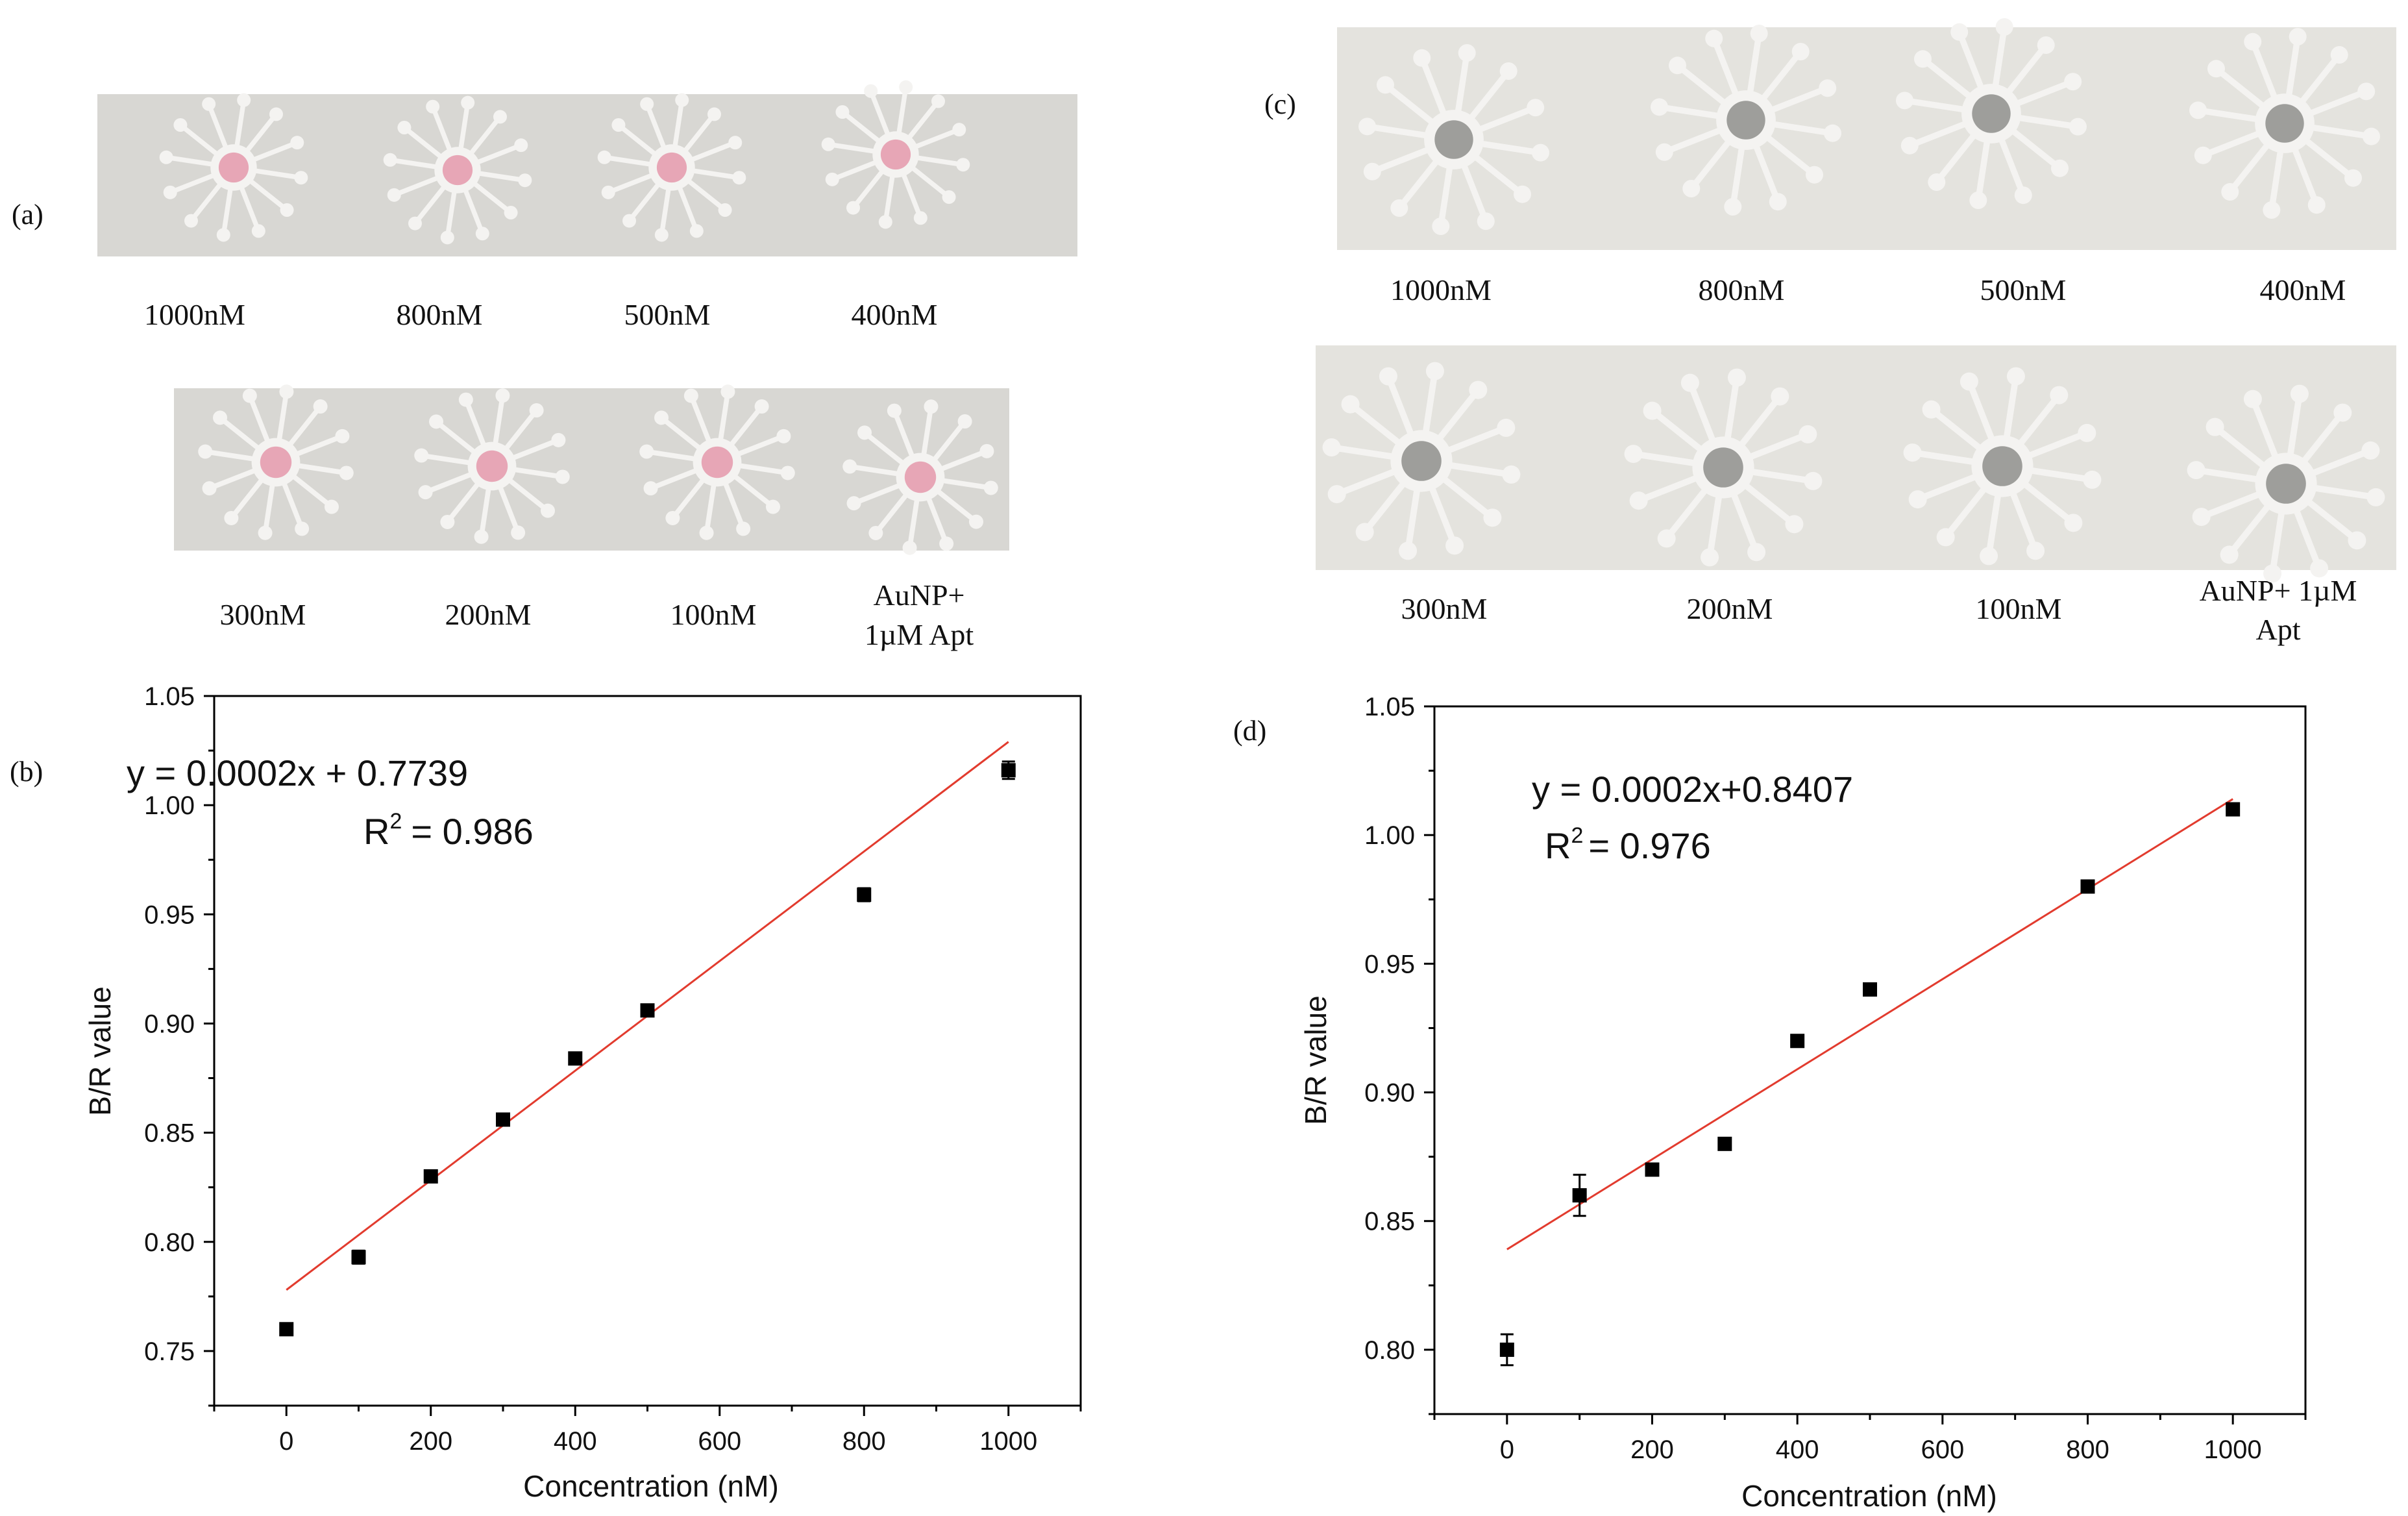 This screenshot has height=1516, width=2408. What do you see at coordinates (1249, 731) in the screenshot?
I see `panel-d-label: (d)` at bounding box center [1249, 731].